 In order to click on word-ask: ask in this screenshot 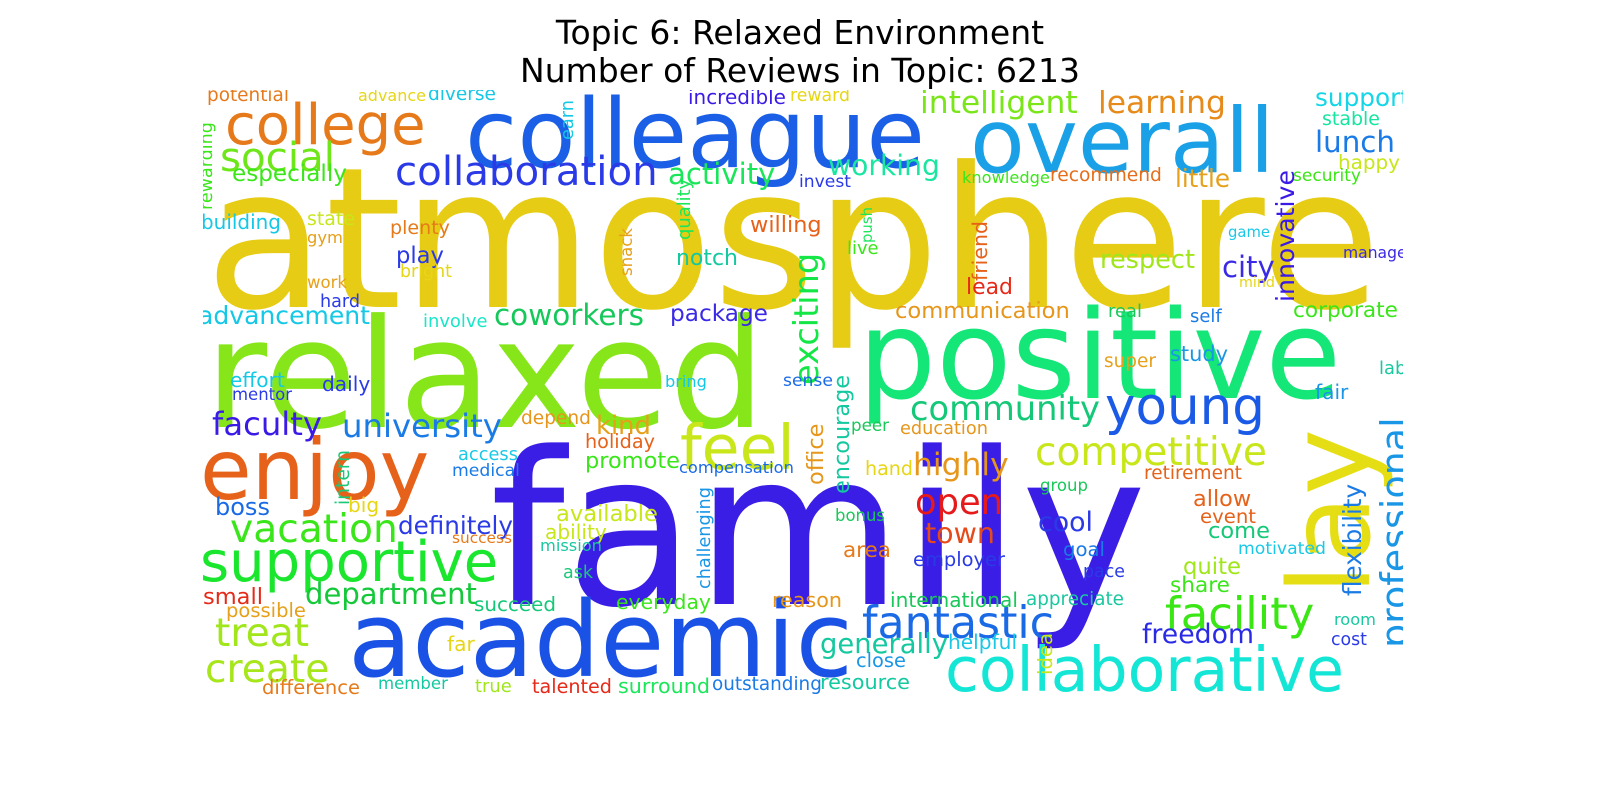, I will do `click(578, 573)`.